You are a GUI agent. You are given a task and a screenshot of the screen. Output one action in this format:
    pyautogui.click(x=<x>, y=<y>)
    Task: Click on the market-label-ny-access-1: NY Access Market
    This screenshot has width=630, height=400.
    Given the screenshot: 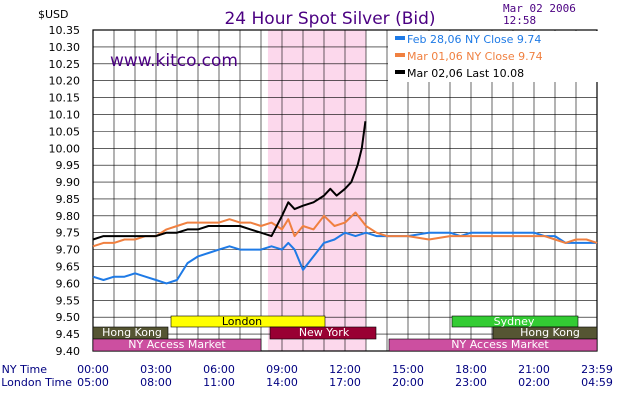 What is the action you would take?
    pyautogui.click(x=177, y=344)
    